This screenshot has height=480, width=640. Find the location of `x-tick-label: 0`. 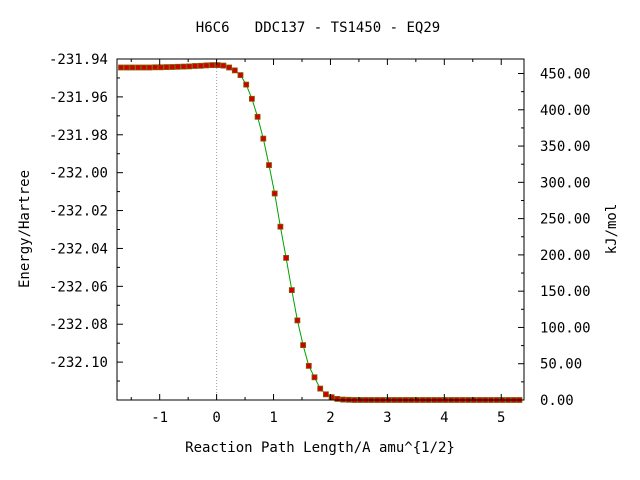

x-tick-label: 0 is located at coordinates (216, 418).